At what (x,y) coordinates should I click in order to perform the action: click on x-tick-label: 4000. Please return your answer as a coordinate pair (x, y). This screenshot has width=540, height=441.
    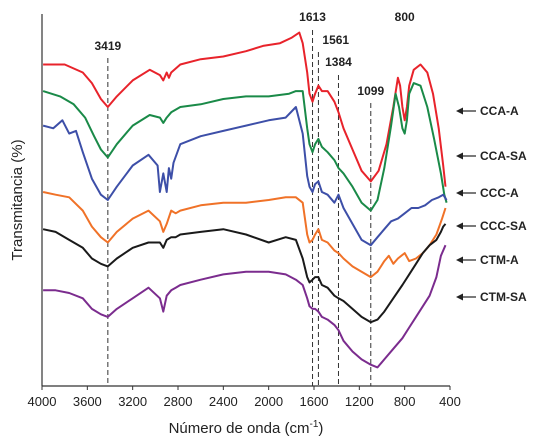
    Looking at the image, I should click on (42, 401).